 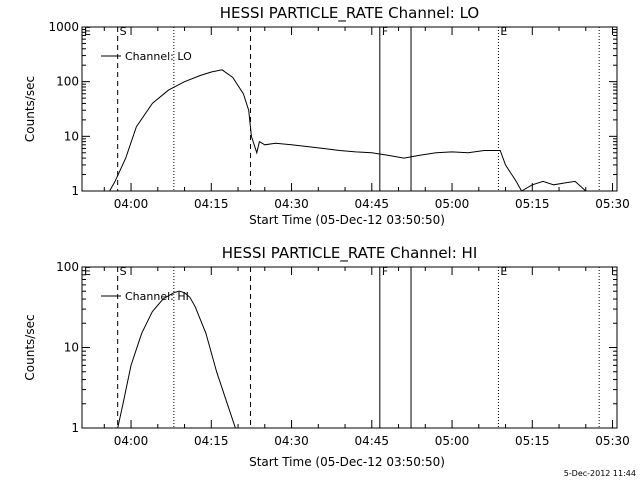 I want to click on hi-y-tick-label: 10, so click(x=71, y=348).